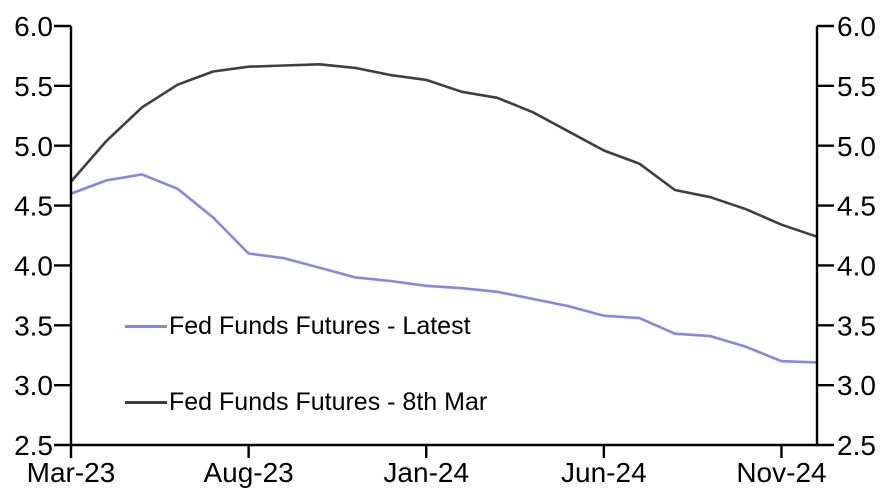 The height and width of the screenshot is (499, 885). I want to click on x-tick-label: Mar-23, so click(71, 472).